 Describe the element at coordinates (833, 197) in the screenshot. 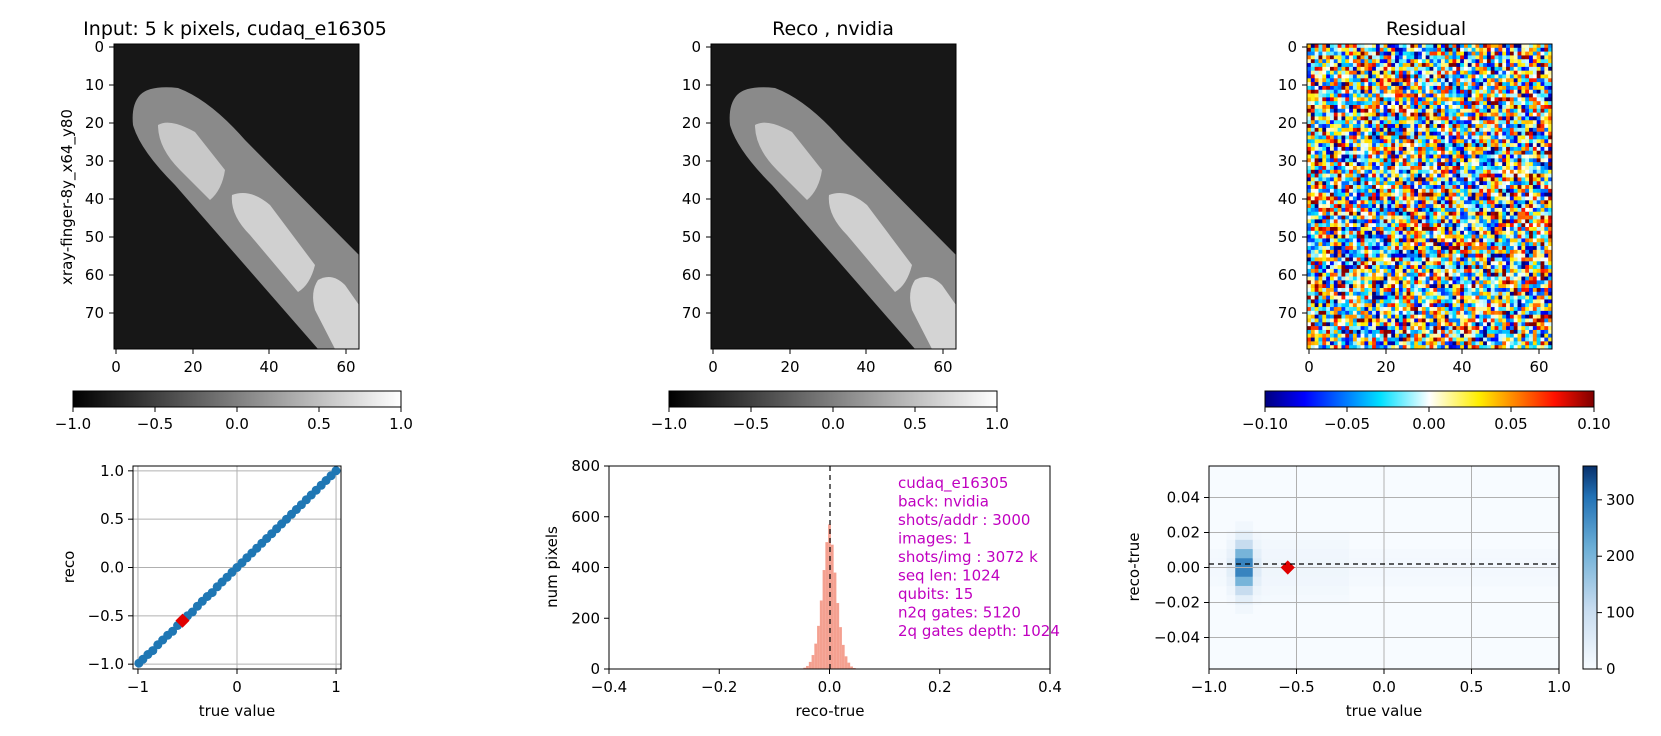

I see `reco-image` at that location.